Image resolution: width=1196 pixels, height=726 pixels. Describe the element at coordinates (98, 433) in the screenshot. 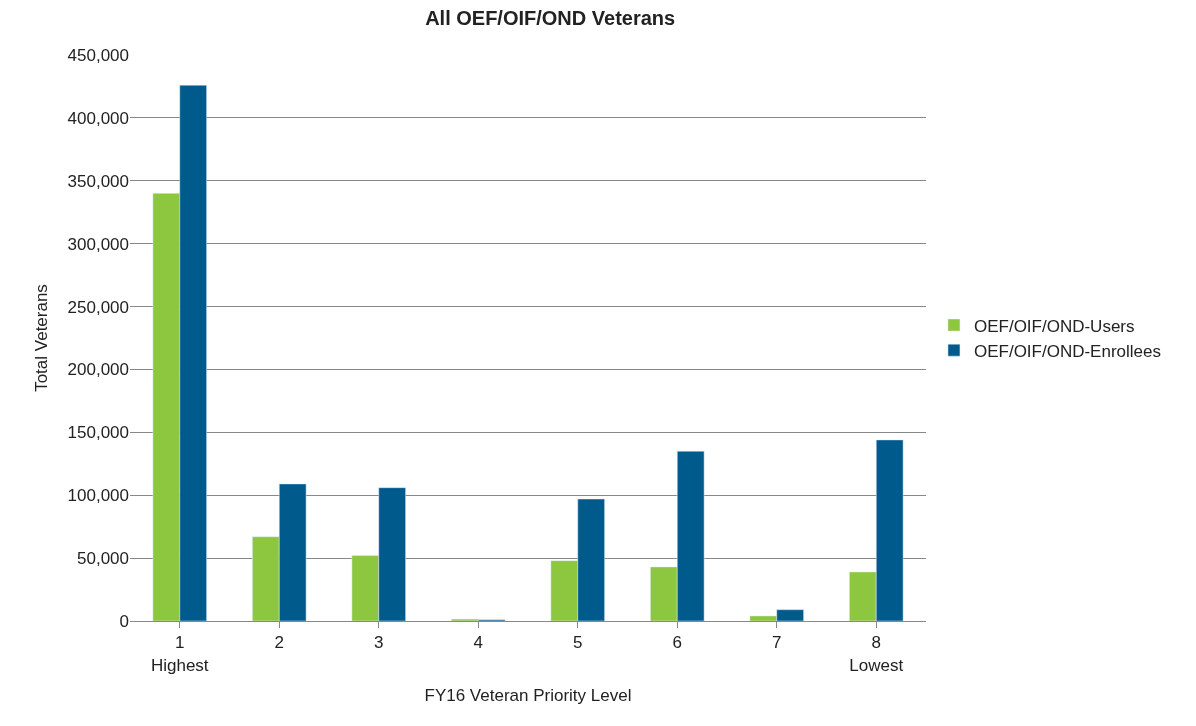

I see `y-tick-label: 150,000` at that location.